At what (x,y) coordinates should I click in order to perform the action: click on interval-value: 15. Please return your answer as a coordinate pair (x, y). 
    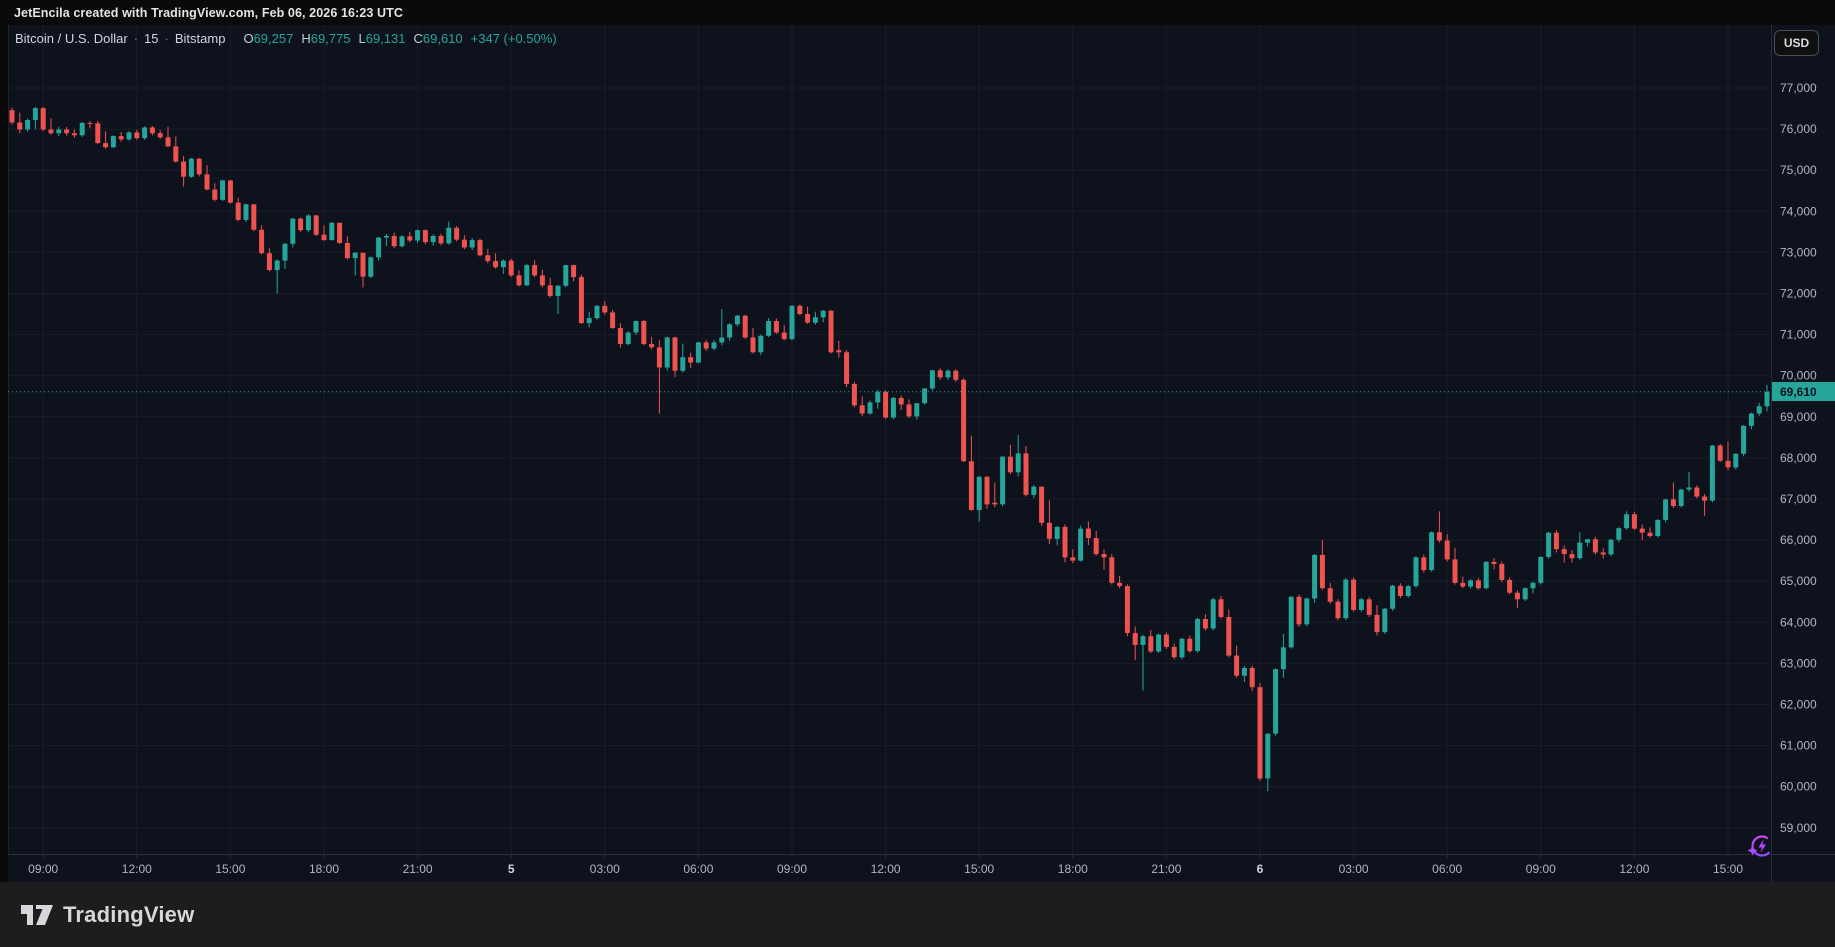
    Looking at the image, I should click on (151, 38).